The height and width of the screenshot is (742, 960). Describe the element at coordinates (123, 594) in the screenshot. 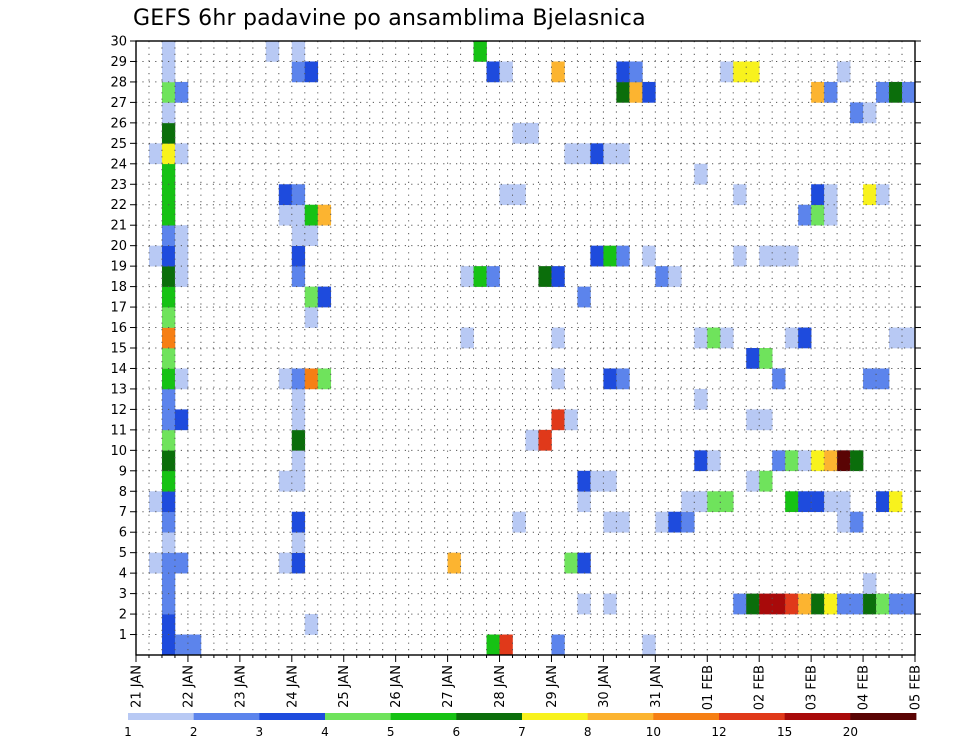

I see `y-tick-label: 3` at that location.